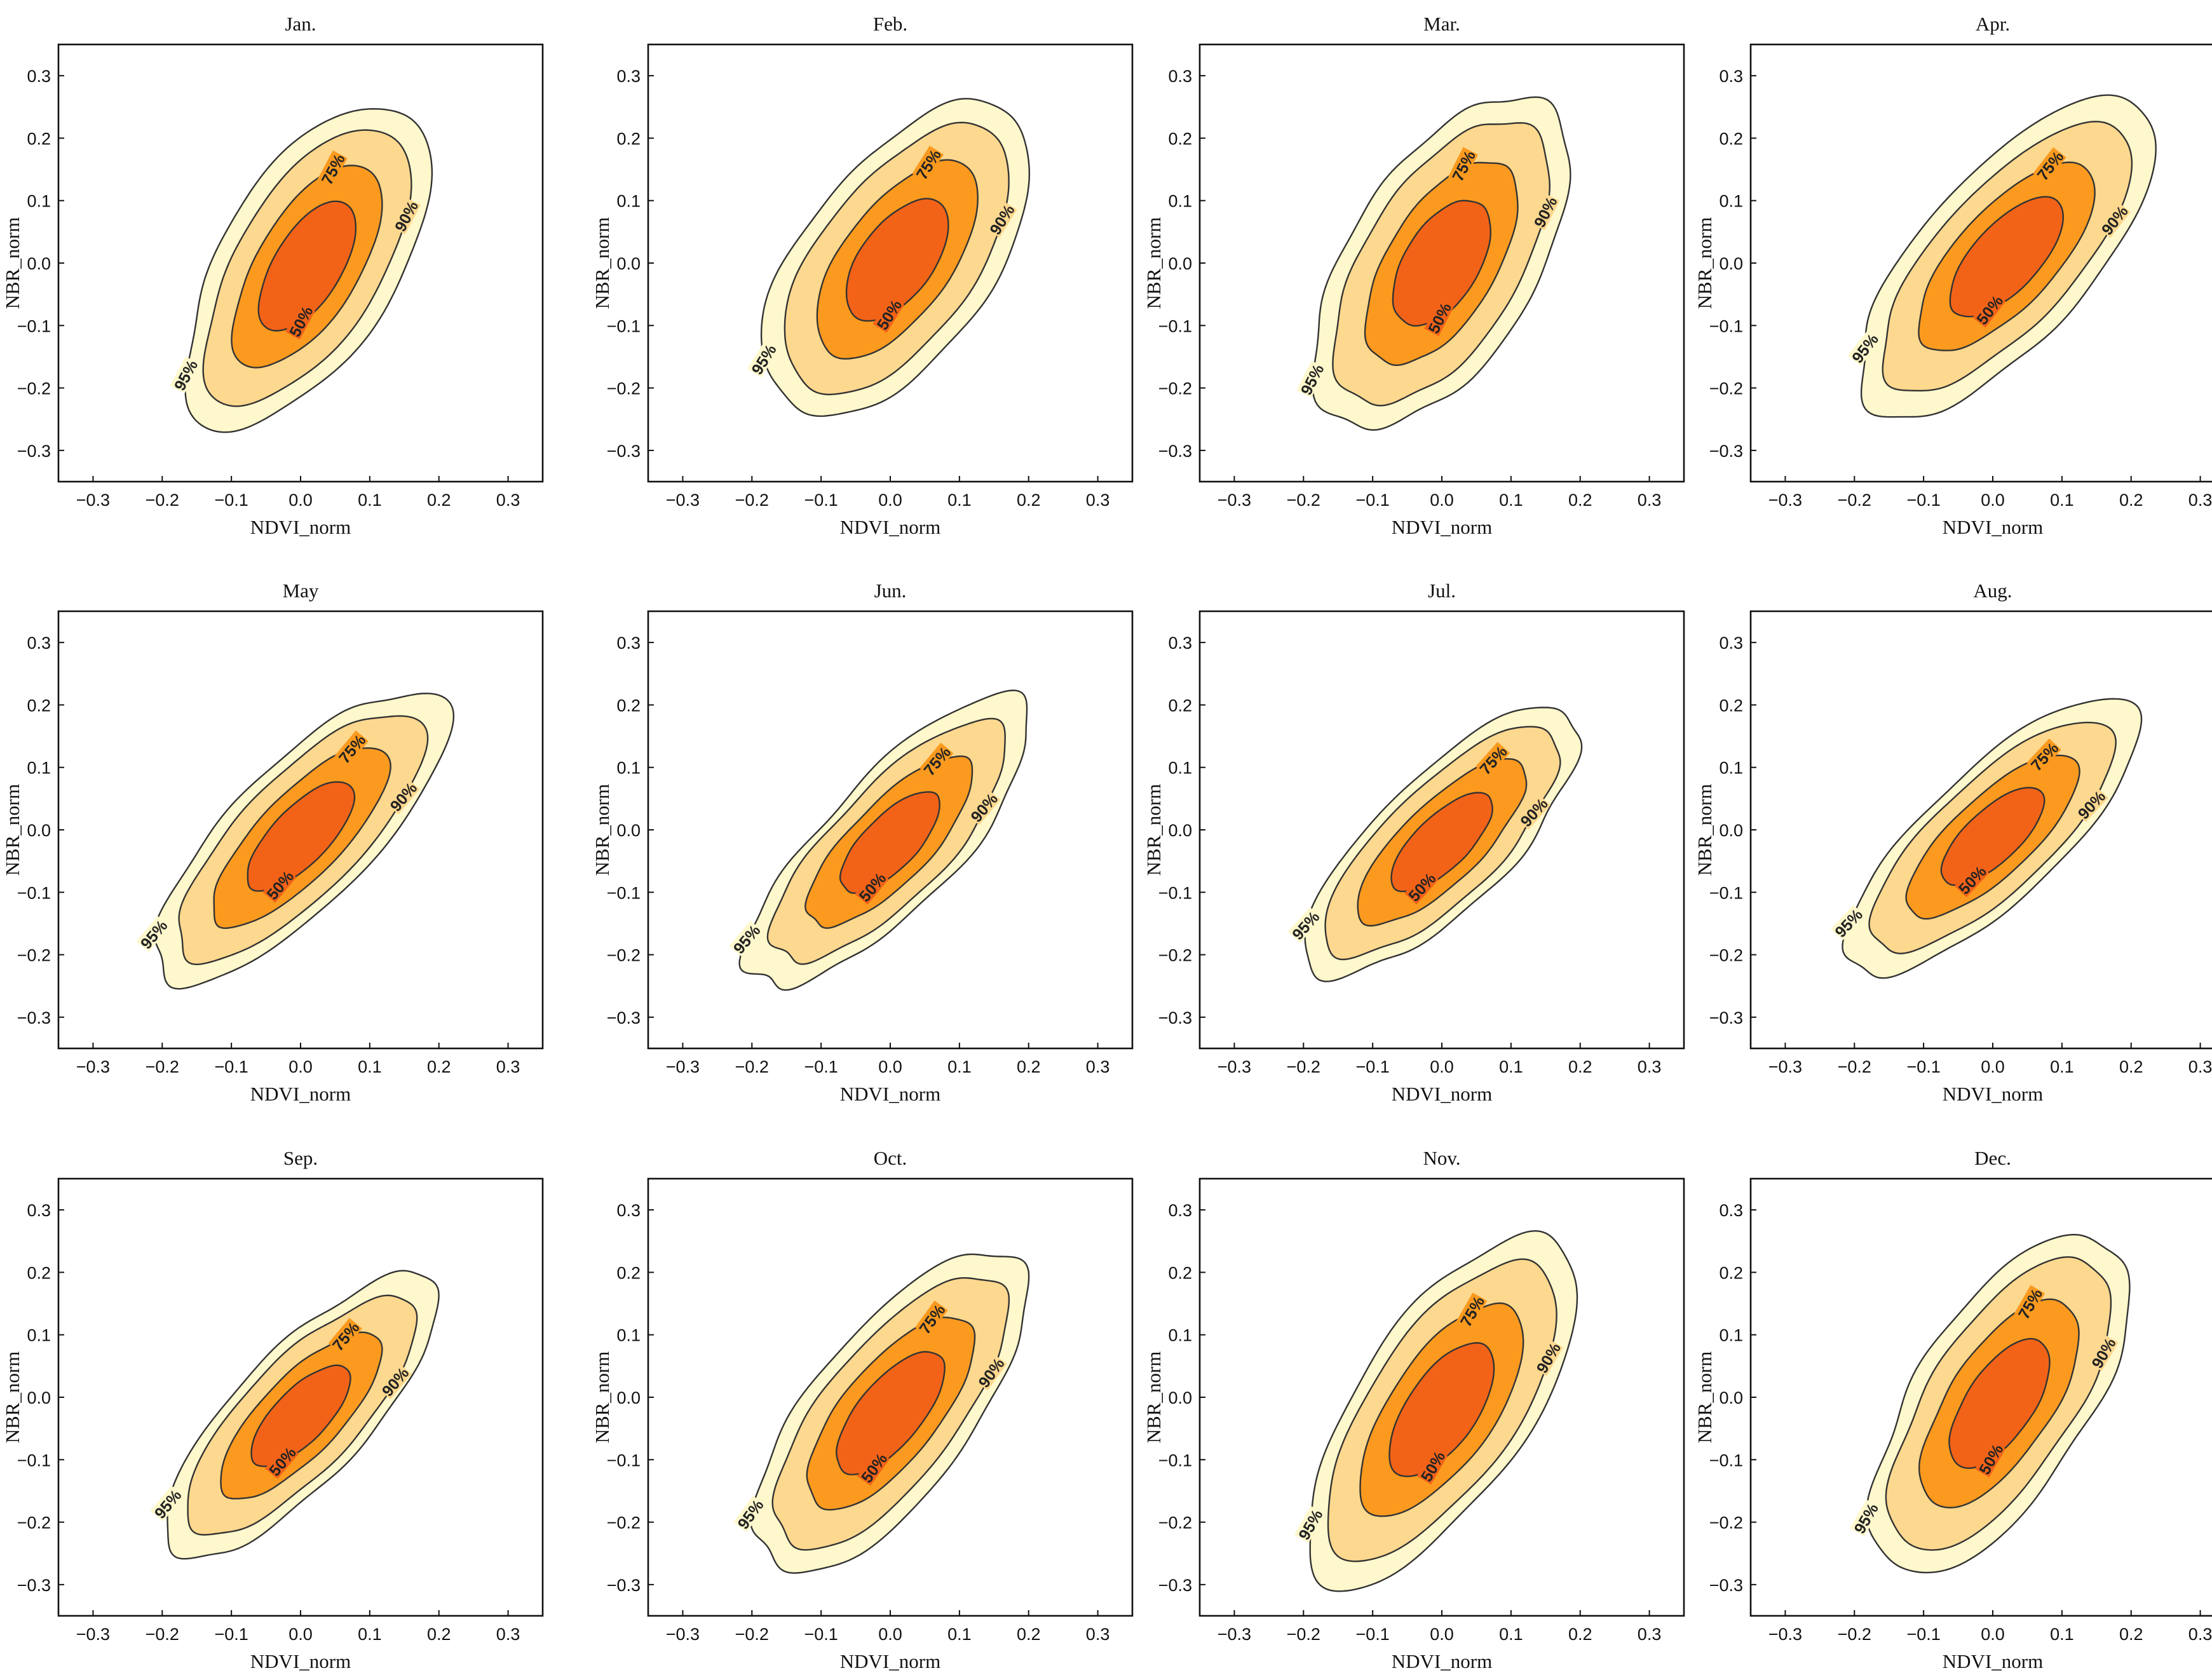 The image size is (2212, 1680). What do you see at coordinates (1441, 24) in the screenshot?
I see `panel-title: Mar.` at bounding box center [1441, 24].